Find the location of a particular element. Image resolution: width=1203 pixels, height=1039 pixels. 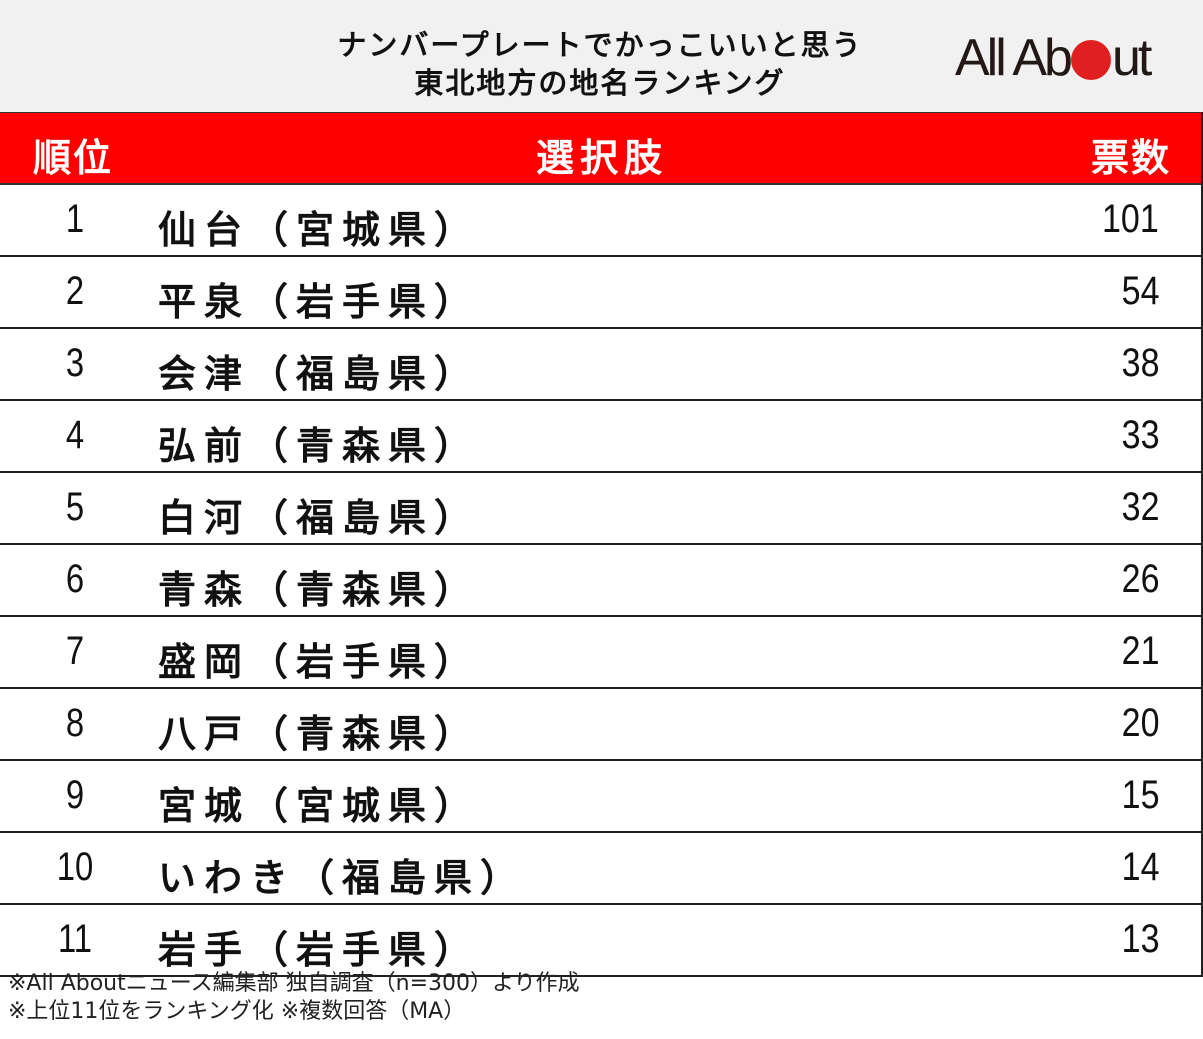

allabout-logo: All Ab ut is located at coordinates (1053, 58).